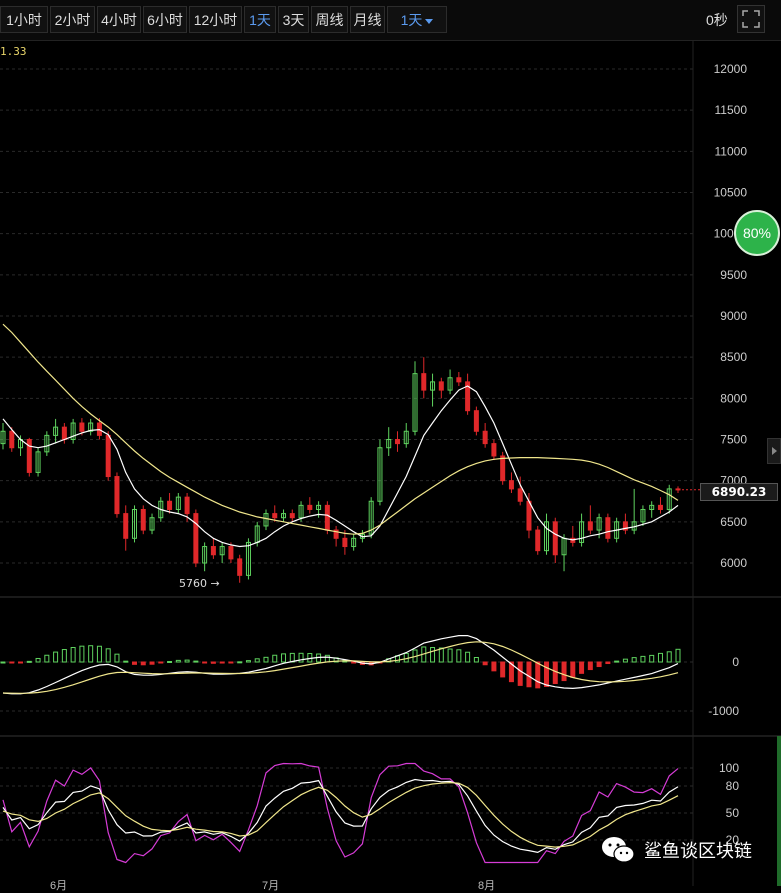 The width and height of the screenshot is (781, 893). I want to click on progress-badge: 80%, so click(757, 233).